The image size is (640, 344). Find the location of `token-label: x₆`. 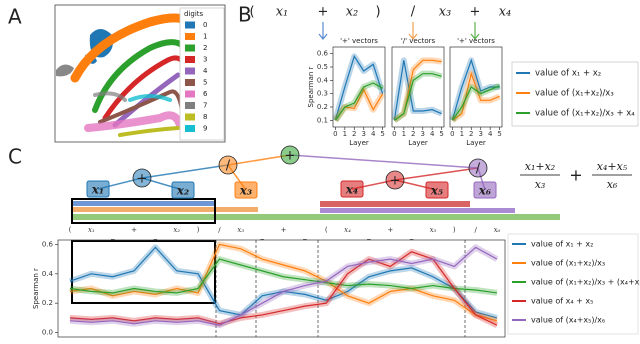

token-label: x₆ is located at coordinates (497, 230).